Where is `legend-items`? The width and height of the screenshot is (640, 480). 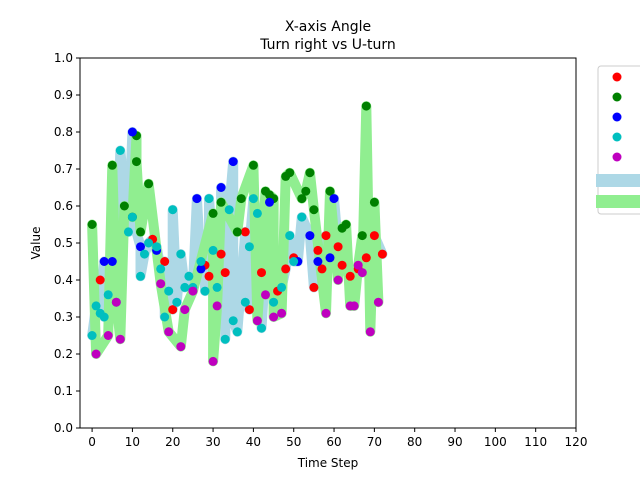
legend-items is located at coordinates (618, 140).